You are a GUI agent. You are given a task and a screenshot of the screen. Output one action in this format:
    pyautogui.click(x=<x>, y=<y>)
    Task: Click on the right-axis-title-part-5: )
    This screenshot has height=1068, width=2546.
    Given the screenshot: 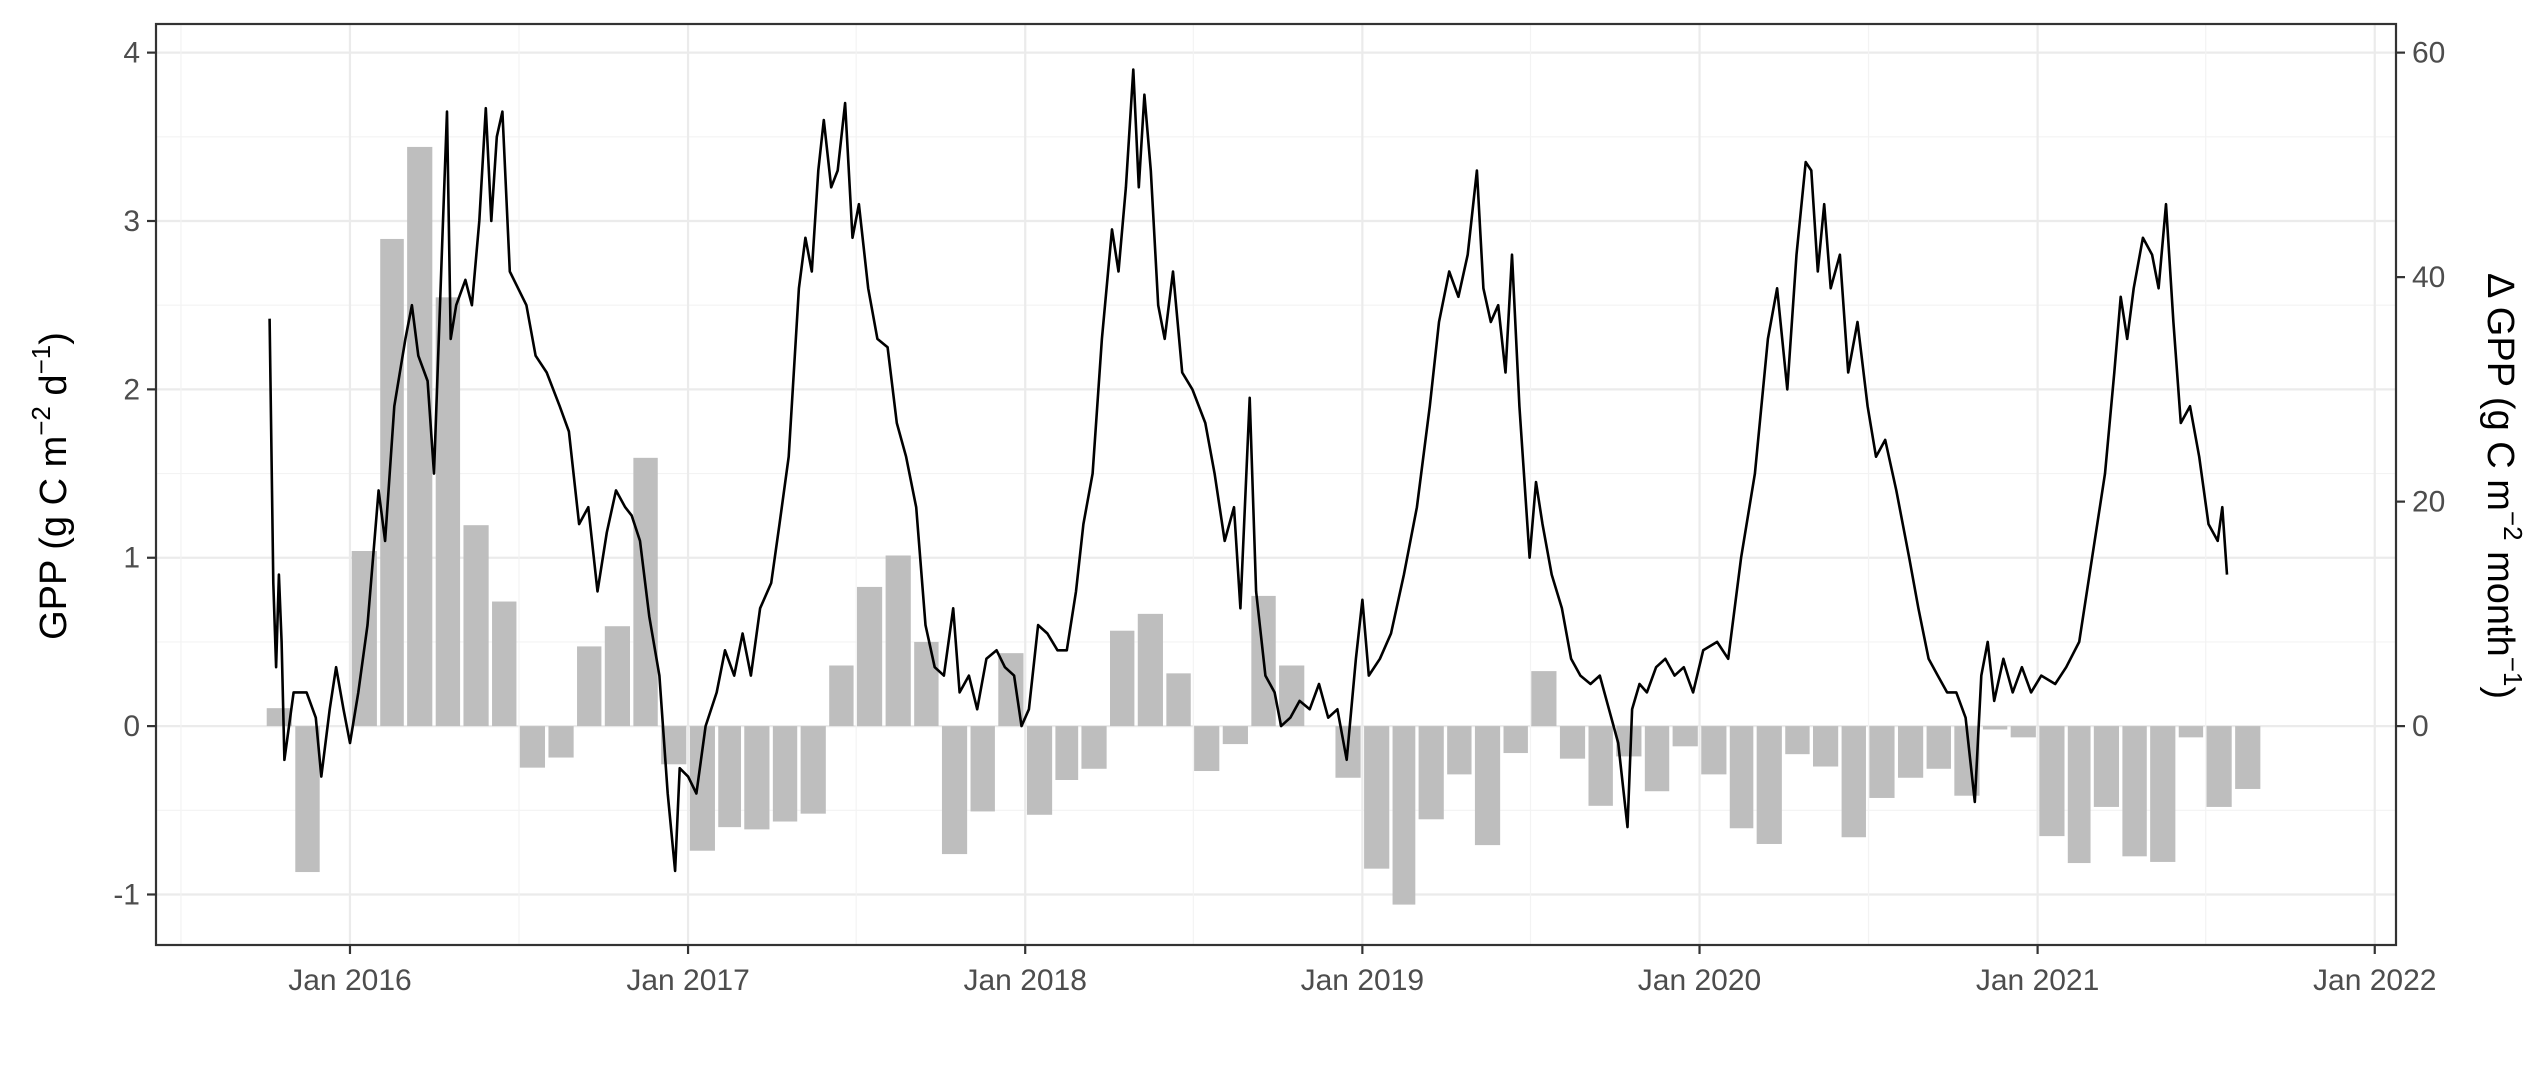 What is the action you would take?
    pyautogui.click(x=2500, y=692)
    